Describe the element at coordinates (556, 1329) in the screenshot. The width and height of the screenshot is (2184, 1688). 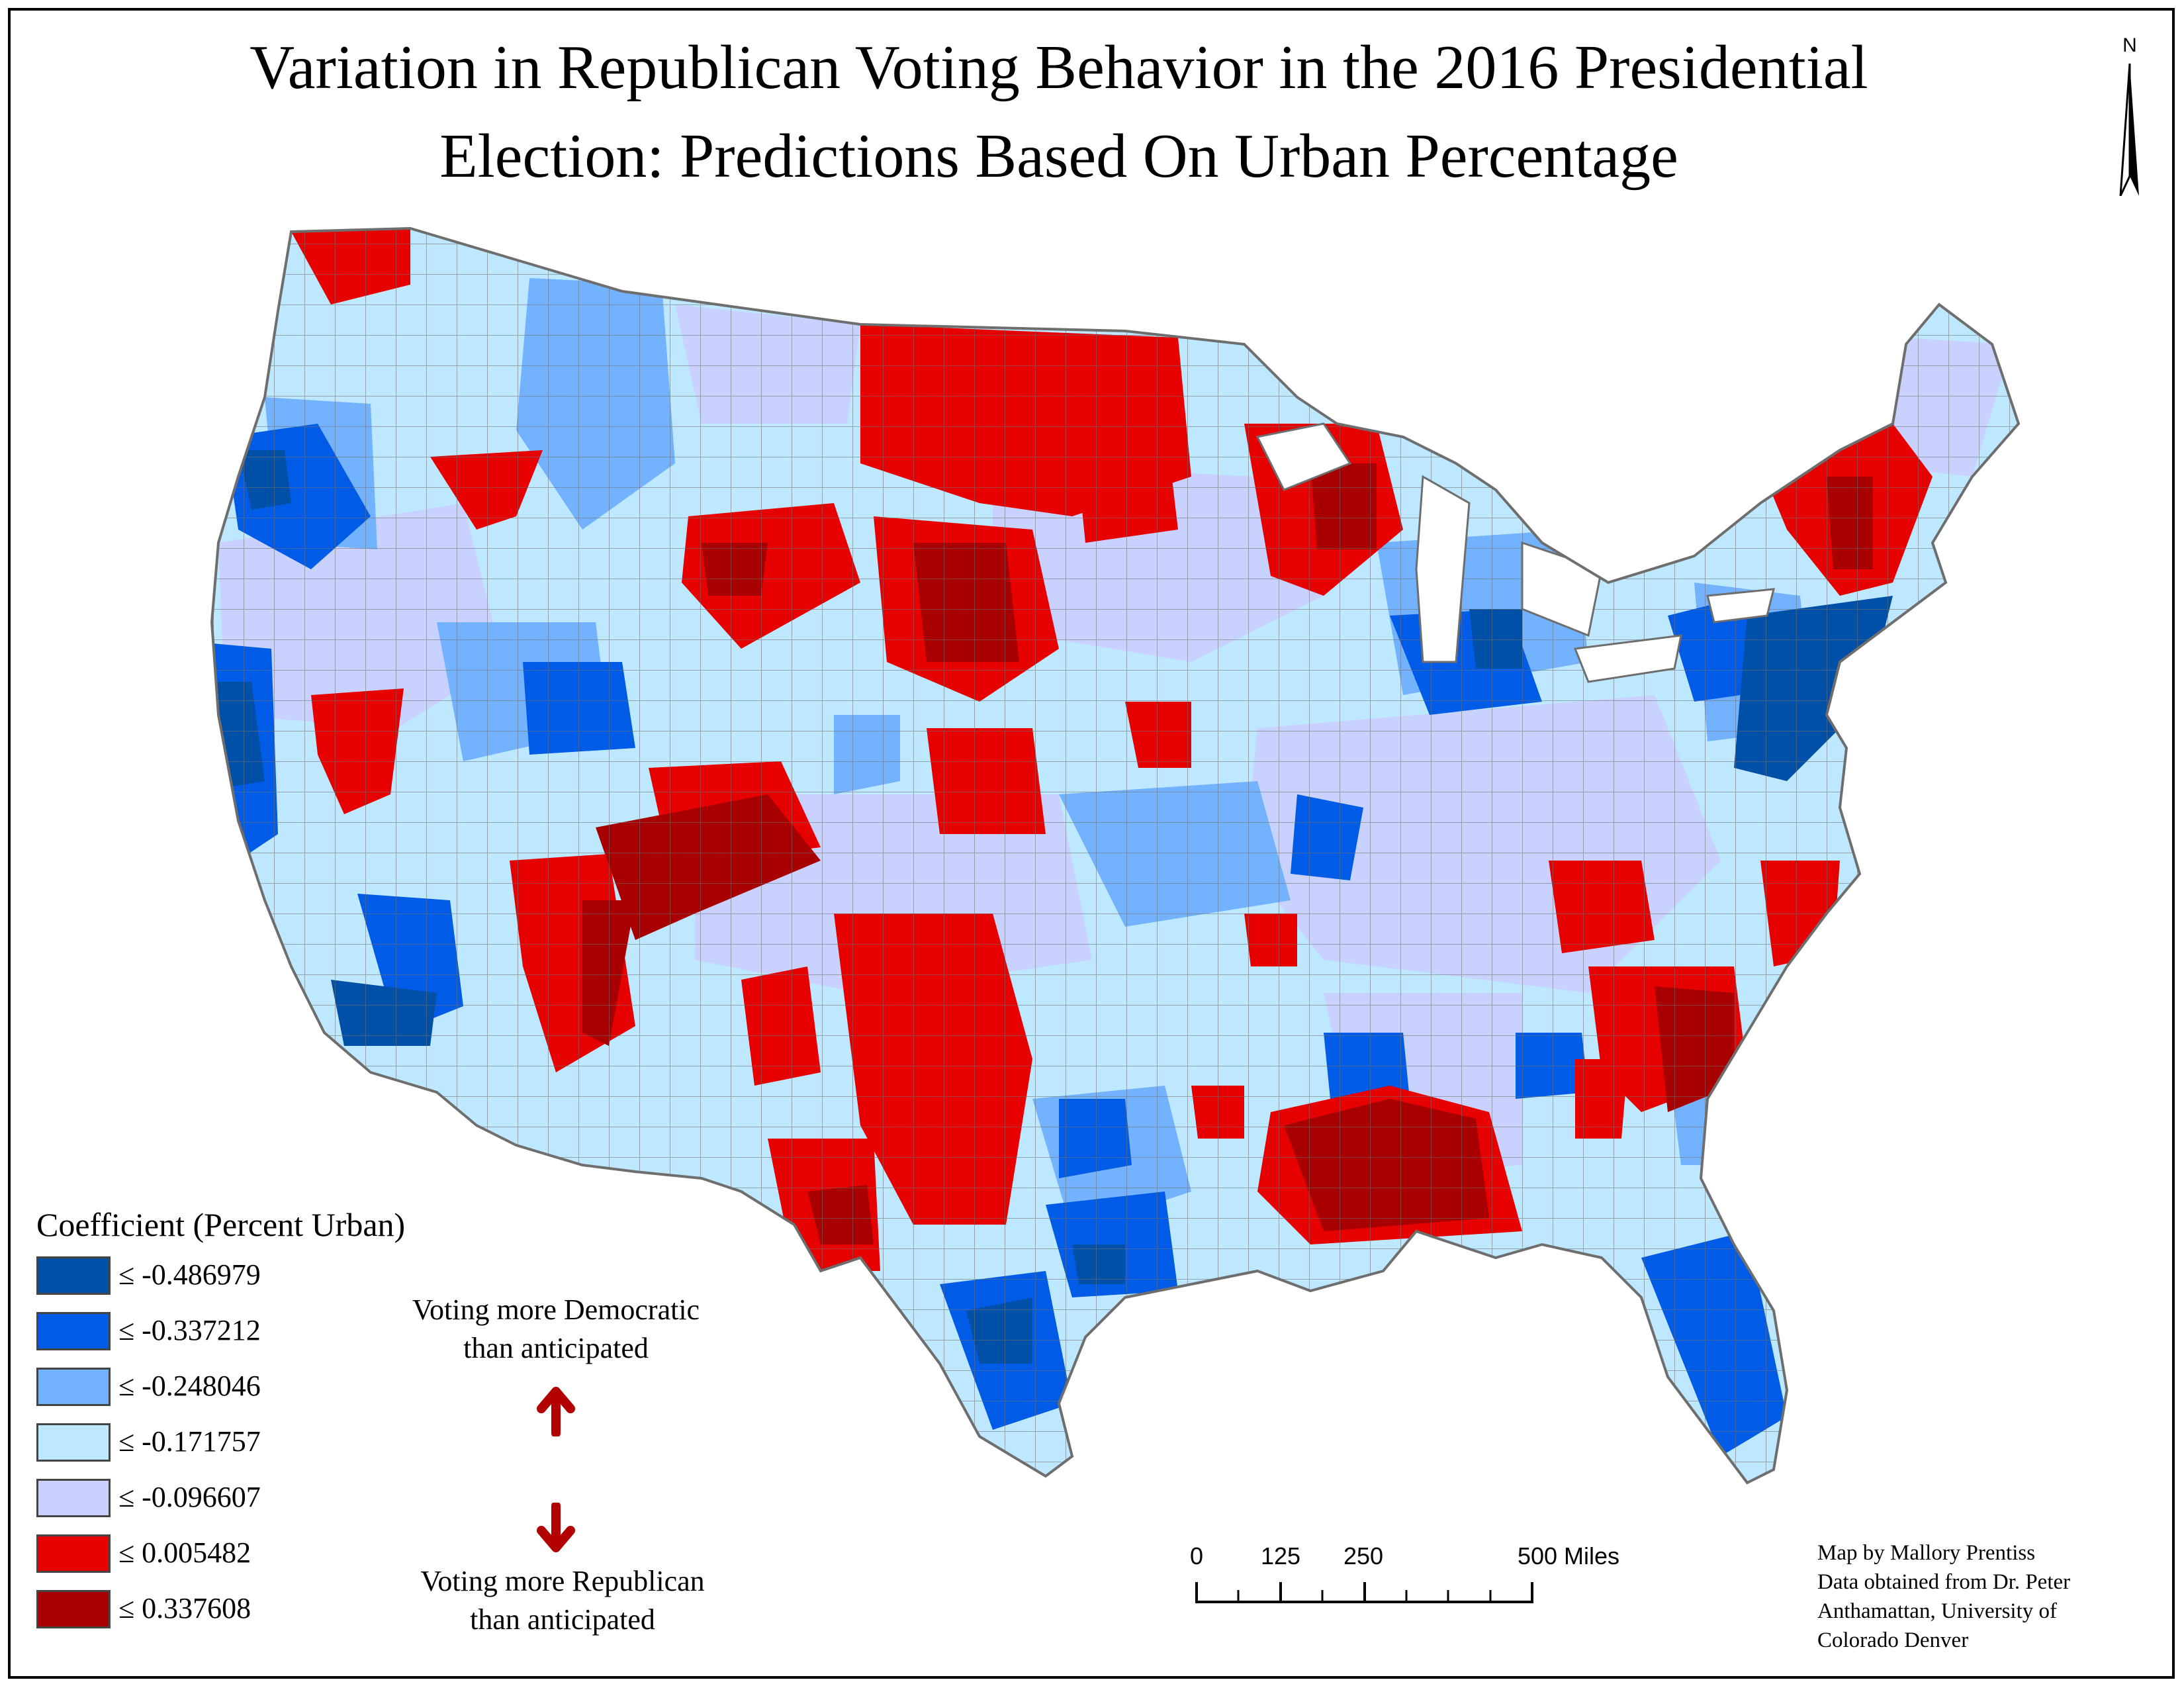
I see `democratic-annotation: Voting more Democratic than anticipated` at that location.